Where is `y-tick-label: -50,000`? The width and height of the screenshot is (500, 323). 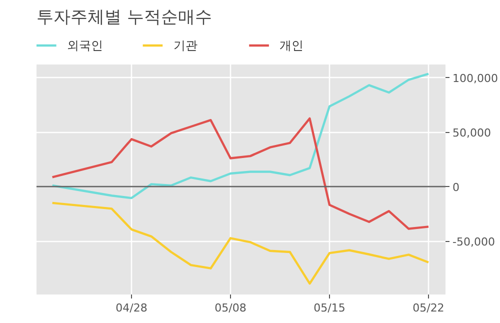 y-tick-label: -50,000 is located at coordinates (473, 242).